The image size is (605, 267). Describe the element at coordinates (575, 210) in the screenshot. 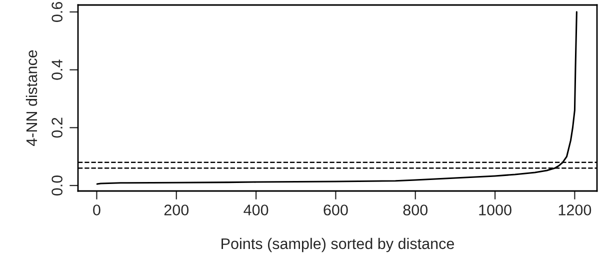

I see `x-tick-label: 1200` at that location.